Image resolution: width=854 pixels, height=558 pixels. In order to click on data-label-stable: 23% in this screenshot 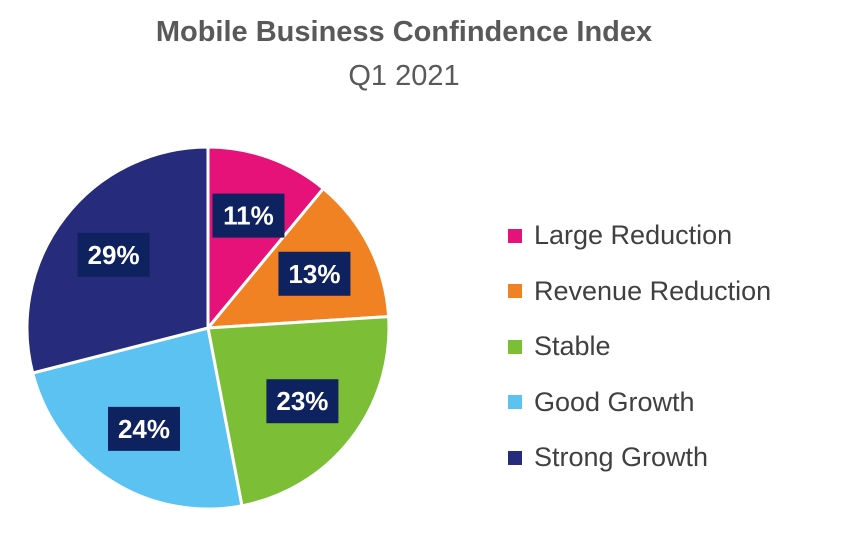, I will do `click(302, 401)`.